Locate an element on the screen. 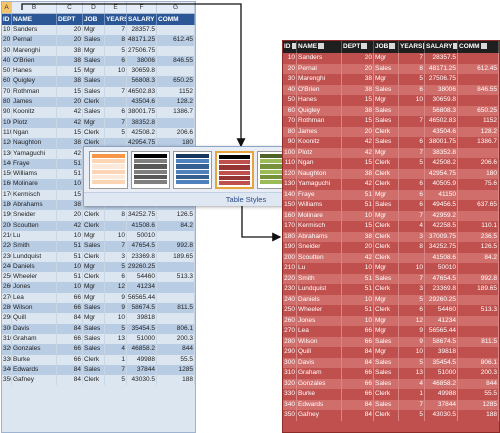  table-cell: 84 is located at coordinates (358, 415).